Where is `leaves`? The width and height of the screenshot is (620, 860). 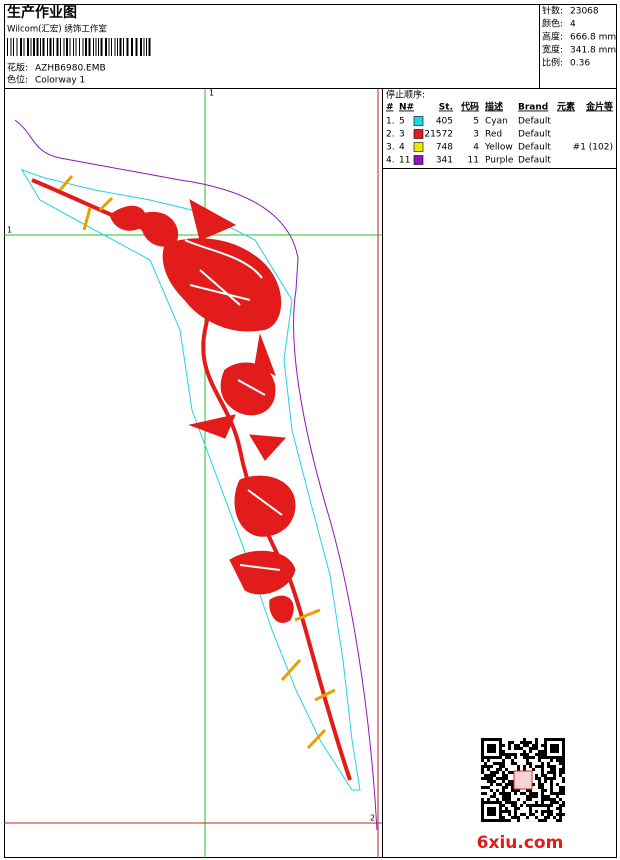 leaves is located at coordinates (237, 437).